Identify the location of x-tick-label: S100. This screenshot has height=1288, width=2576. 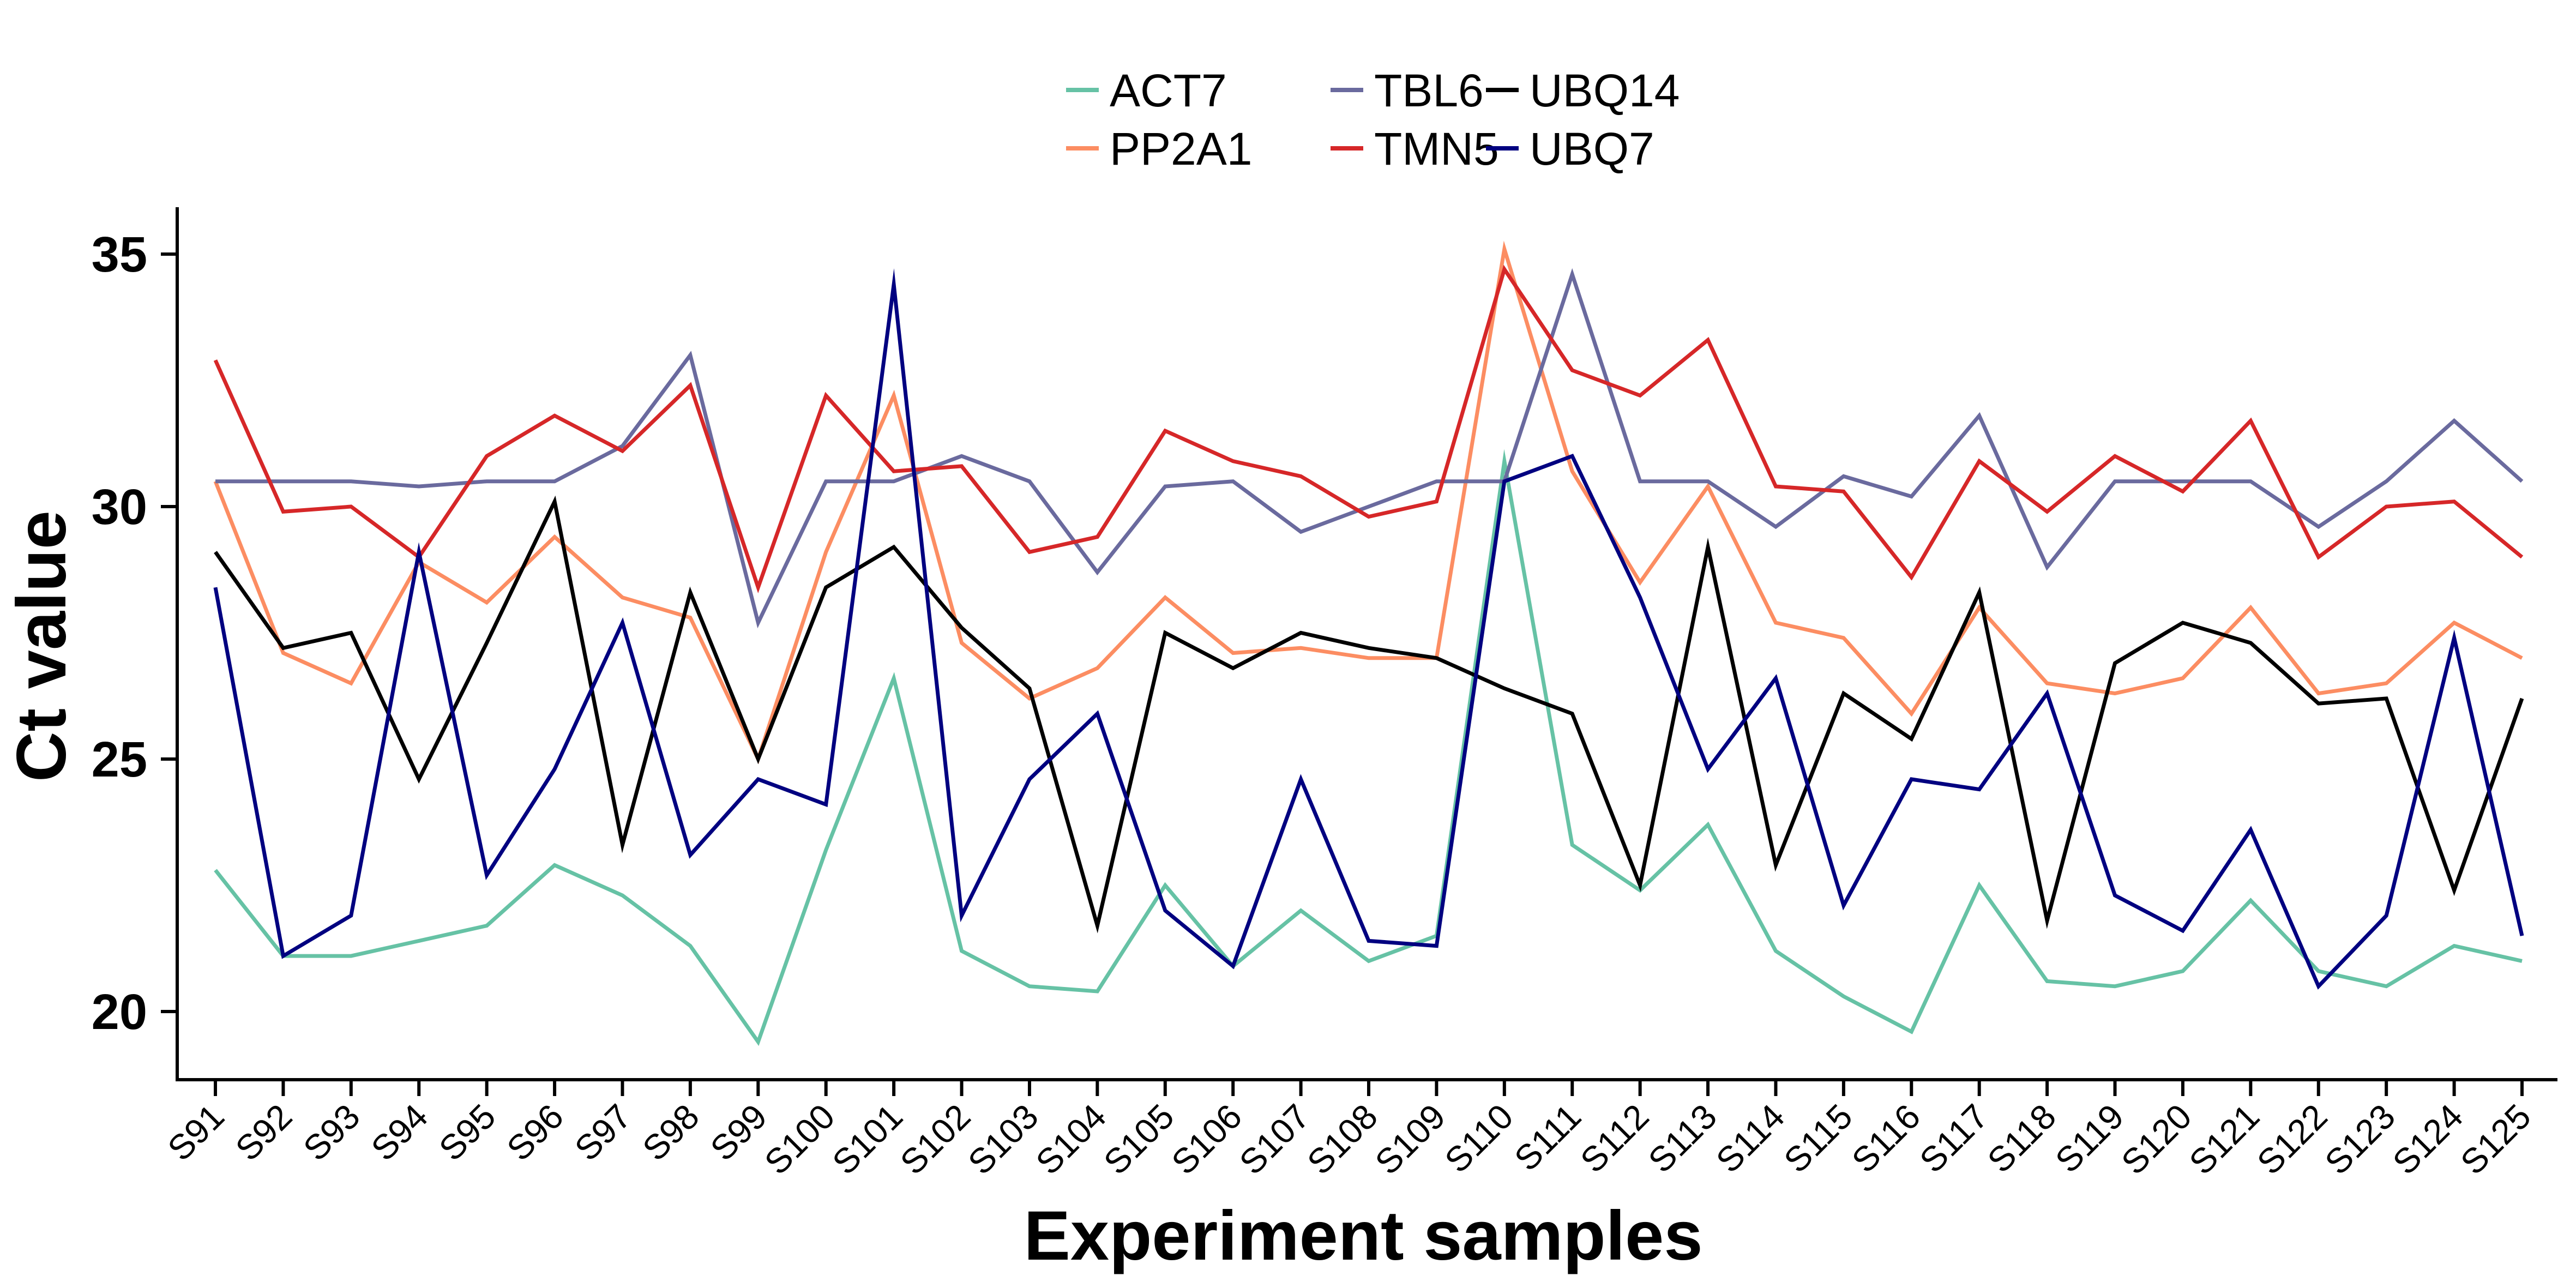
(799, 1139).